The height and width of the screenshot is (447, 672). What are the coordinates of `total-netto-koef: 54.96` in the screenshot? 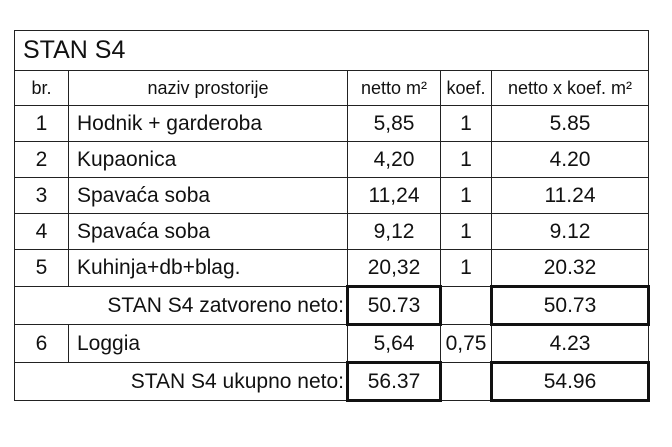 It's located at (570, 381).